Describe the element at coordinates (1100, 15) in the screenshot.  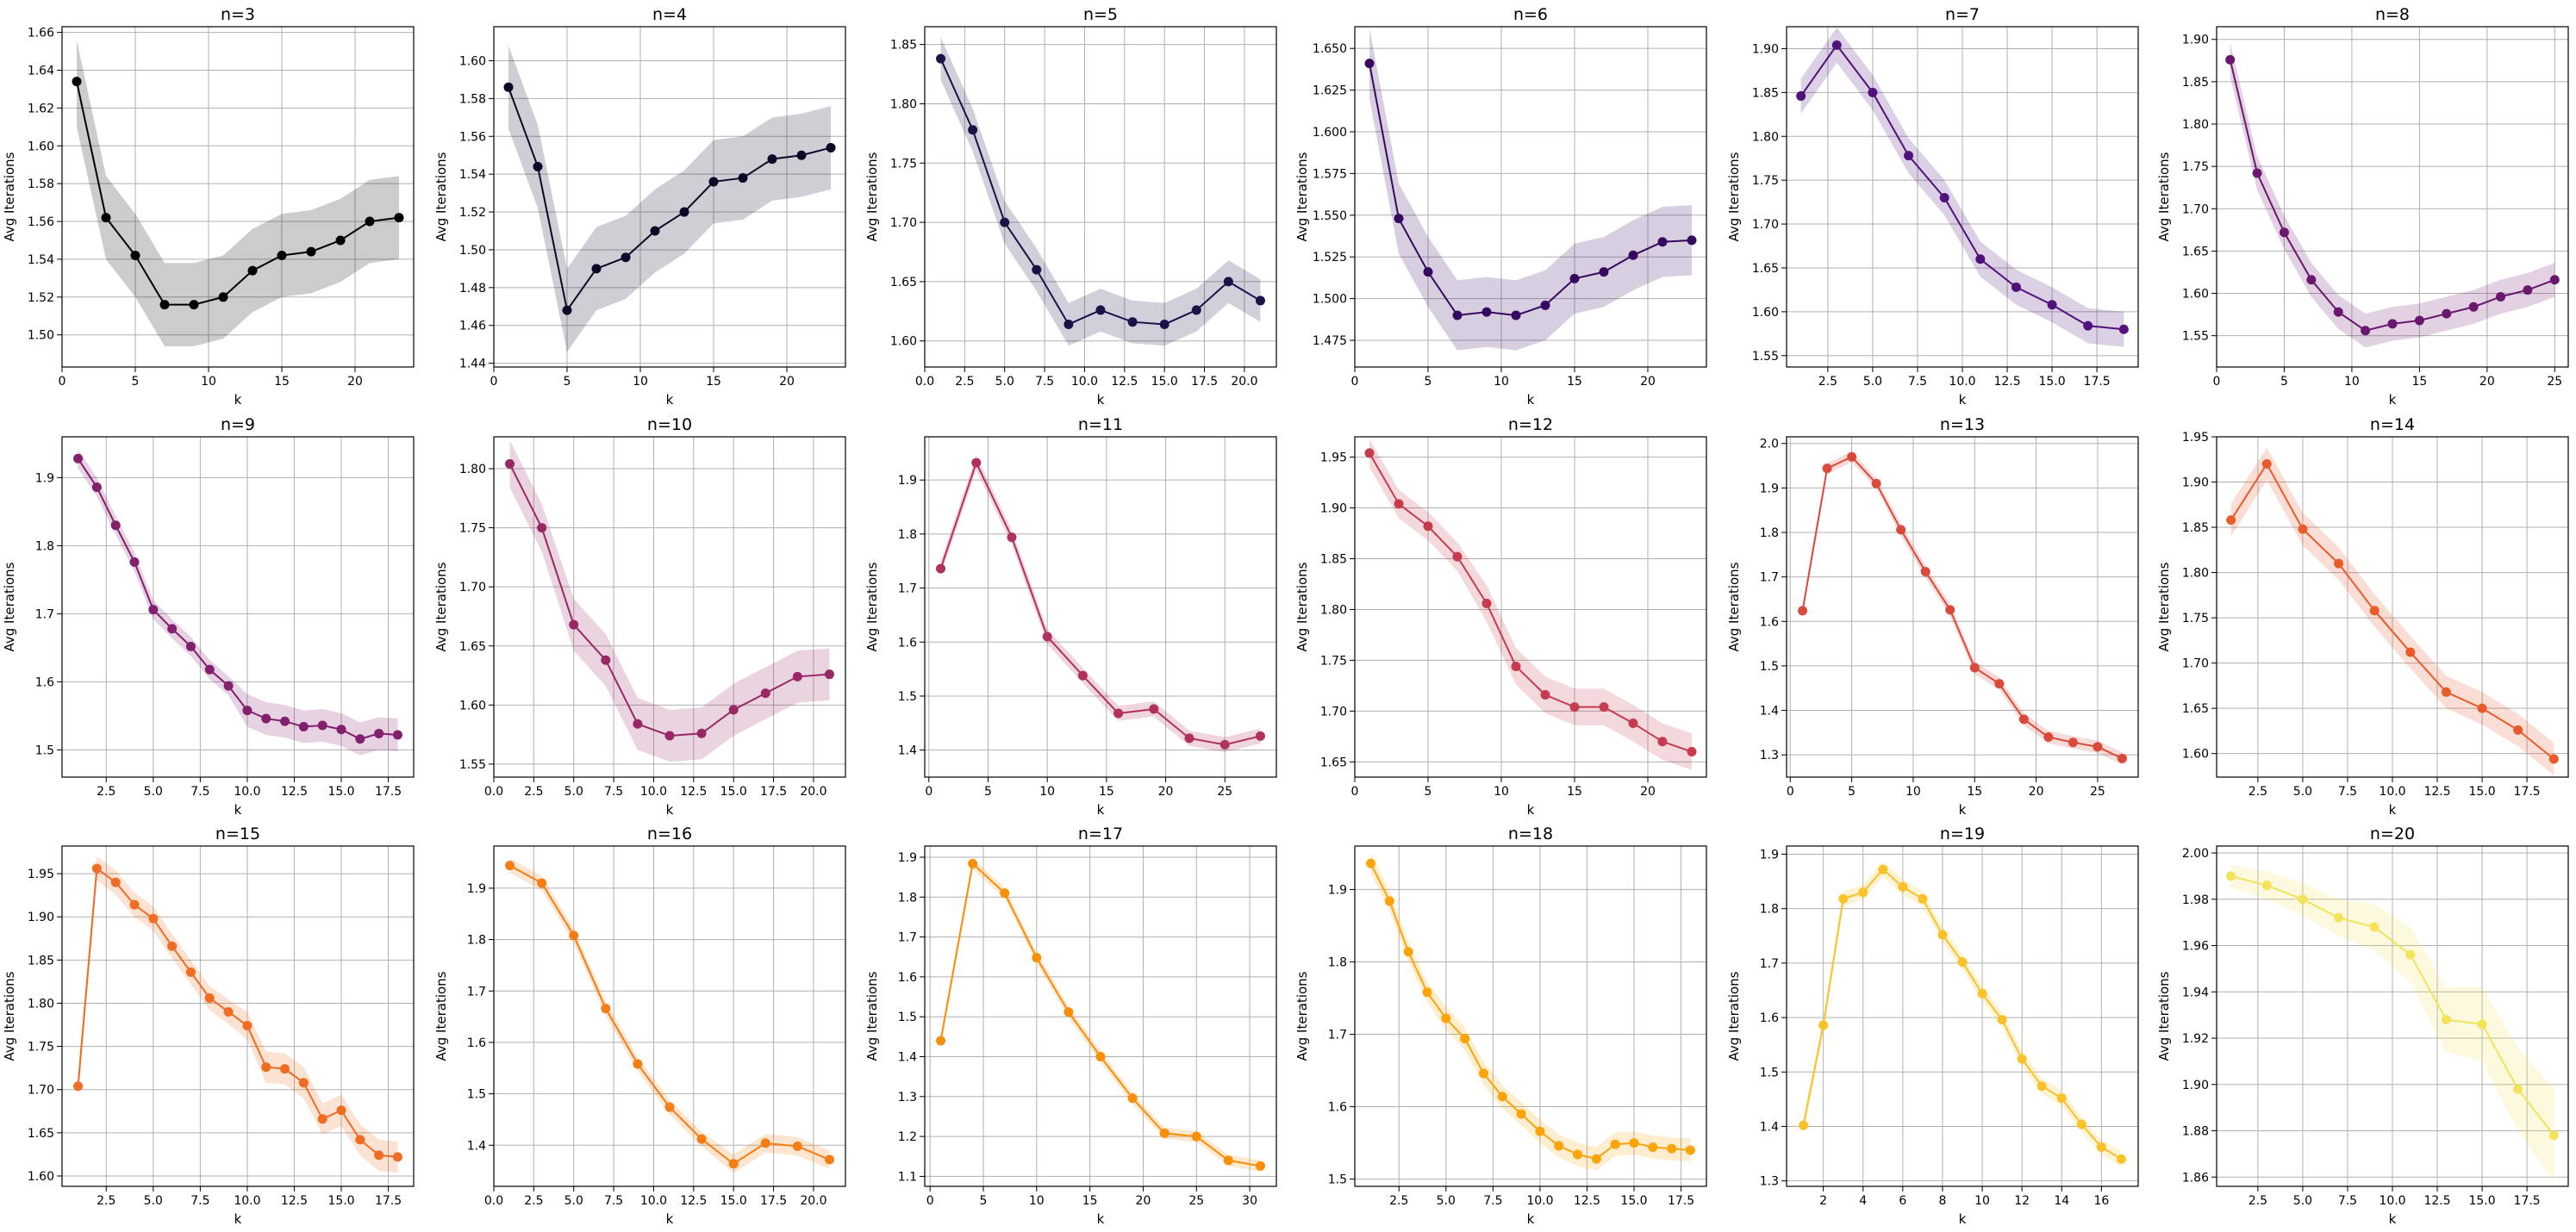
I see `subplot-title: n=5` at that location.